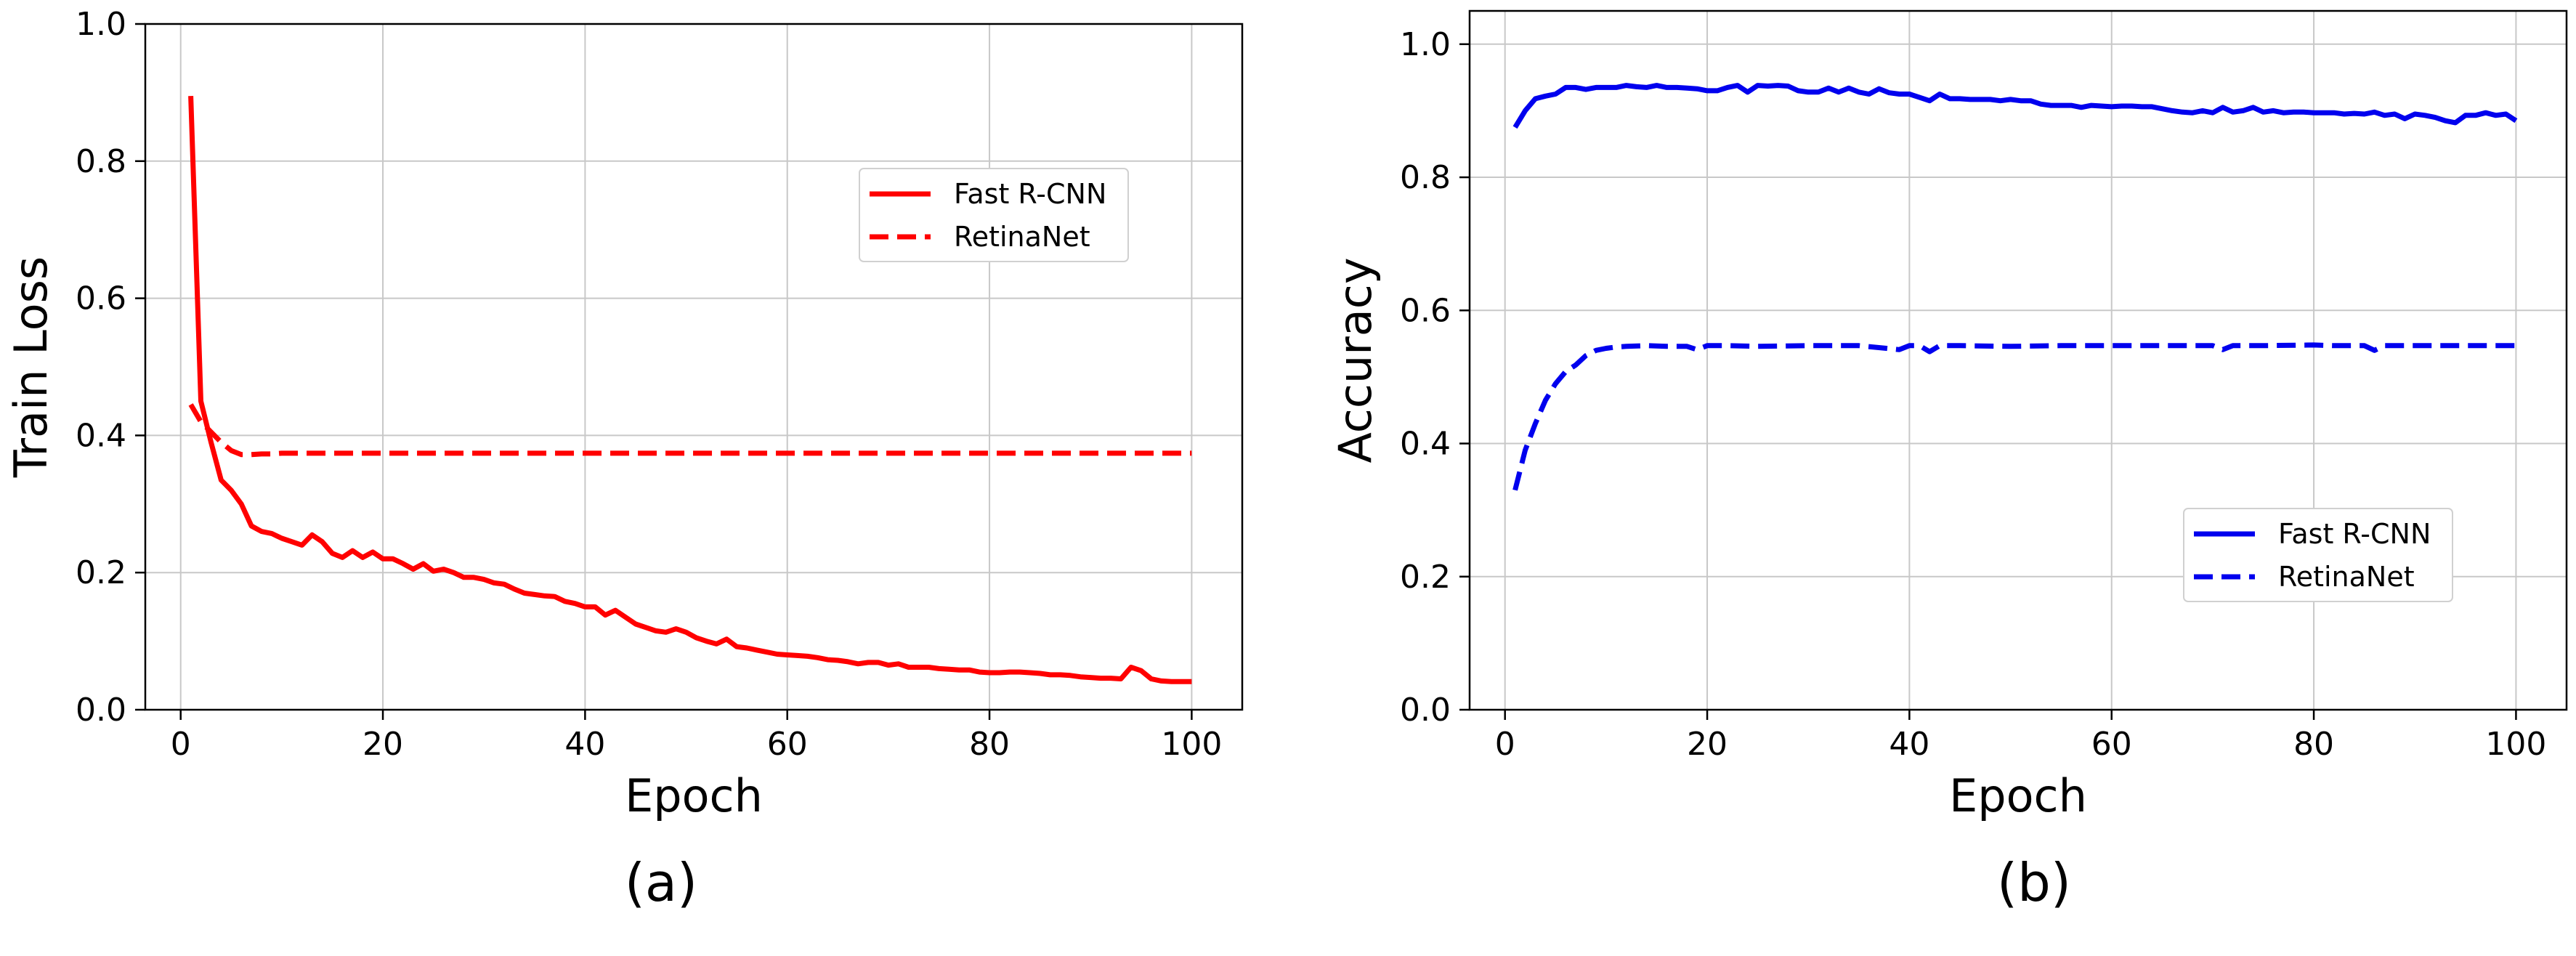 This screenshot has height=956, width=2576. I want to click on y-axis-label: Accuracy, so click(1355, 360).